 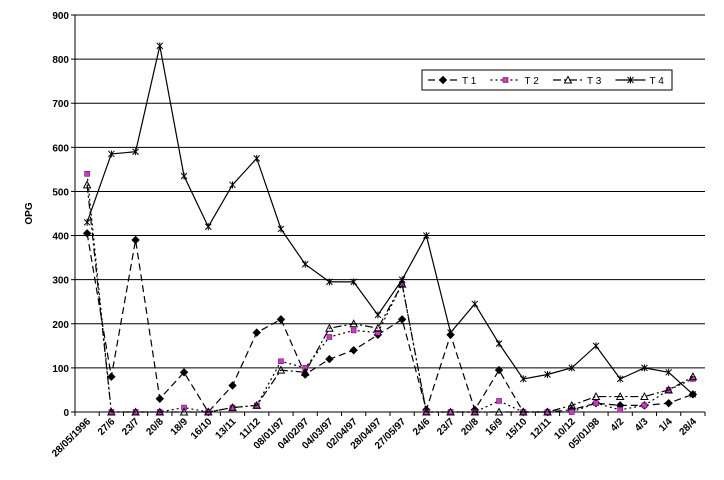 I want to click on legend-label: T 3, so click(x=594, y=81).